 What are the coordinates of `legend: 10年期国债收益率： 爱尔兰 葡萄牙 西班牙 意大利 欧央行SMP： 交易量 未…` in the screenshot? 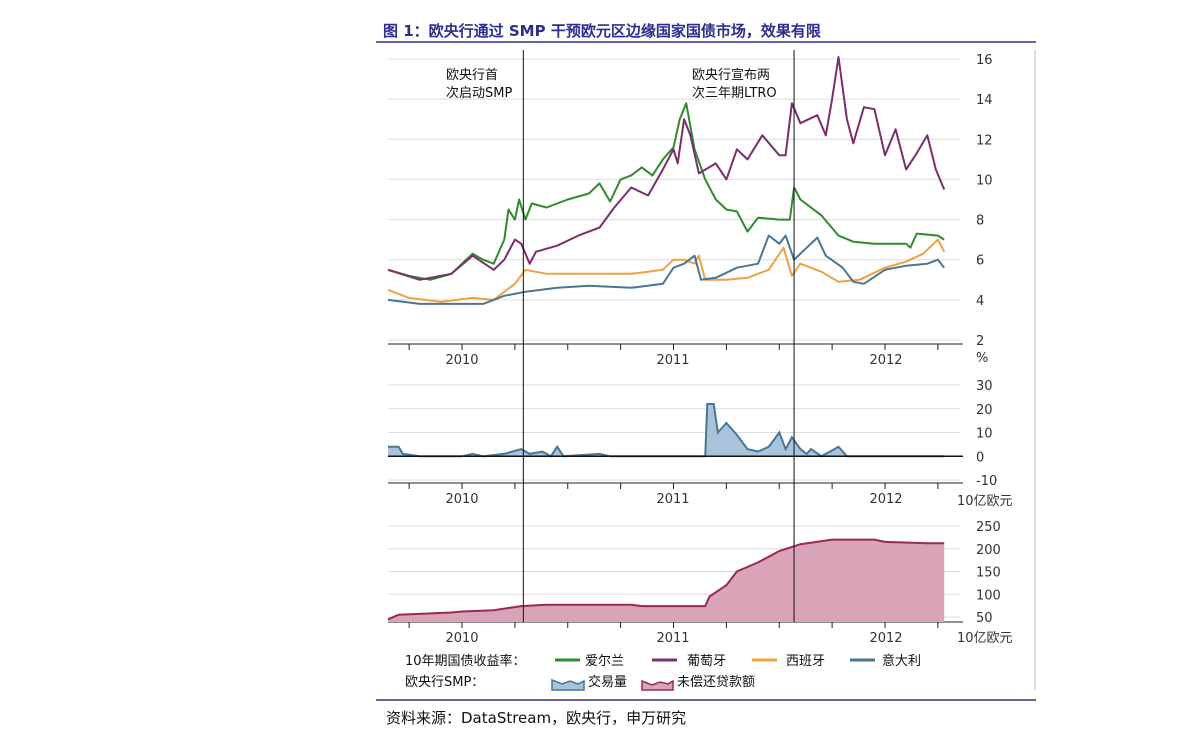 It's located at (663, 672).